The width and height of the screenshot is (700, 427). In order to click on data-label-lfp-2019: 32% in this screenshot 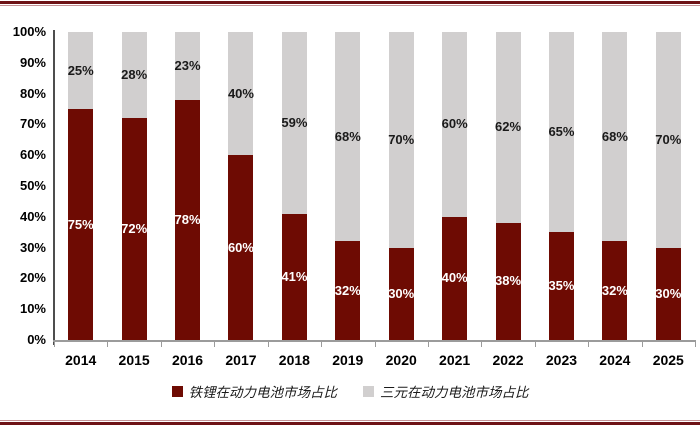, I will do `click(347, 290)`.